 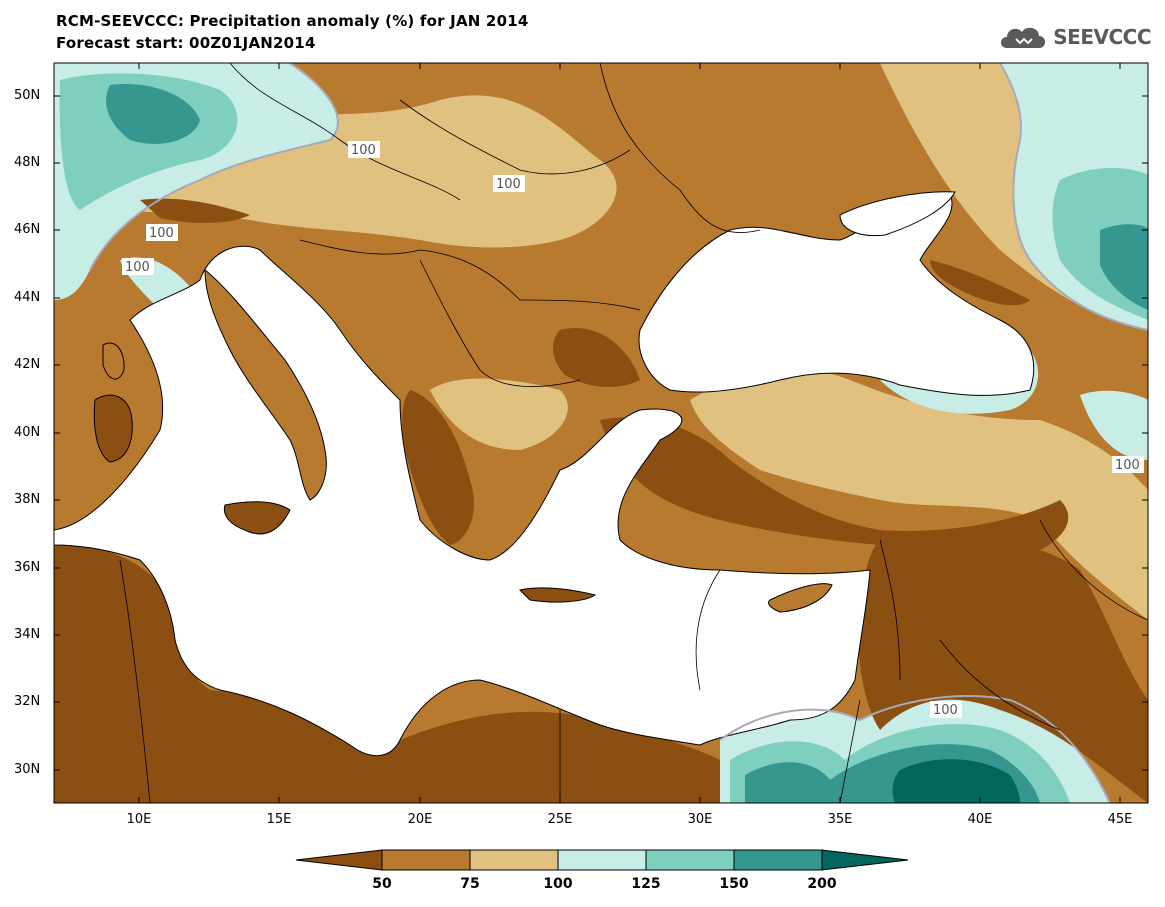 What do you see at coordinates (596, 357) in the screenshot?
I see `field-very-dry-bulgaria` at bounding box center [596, 357].